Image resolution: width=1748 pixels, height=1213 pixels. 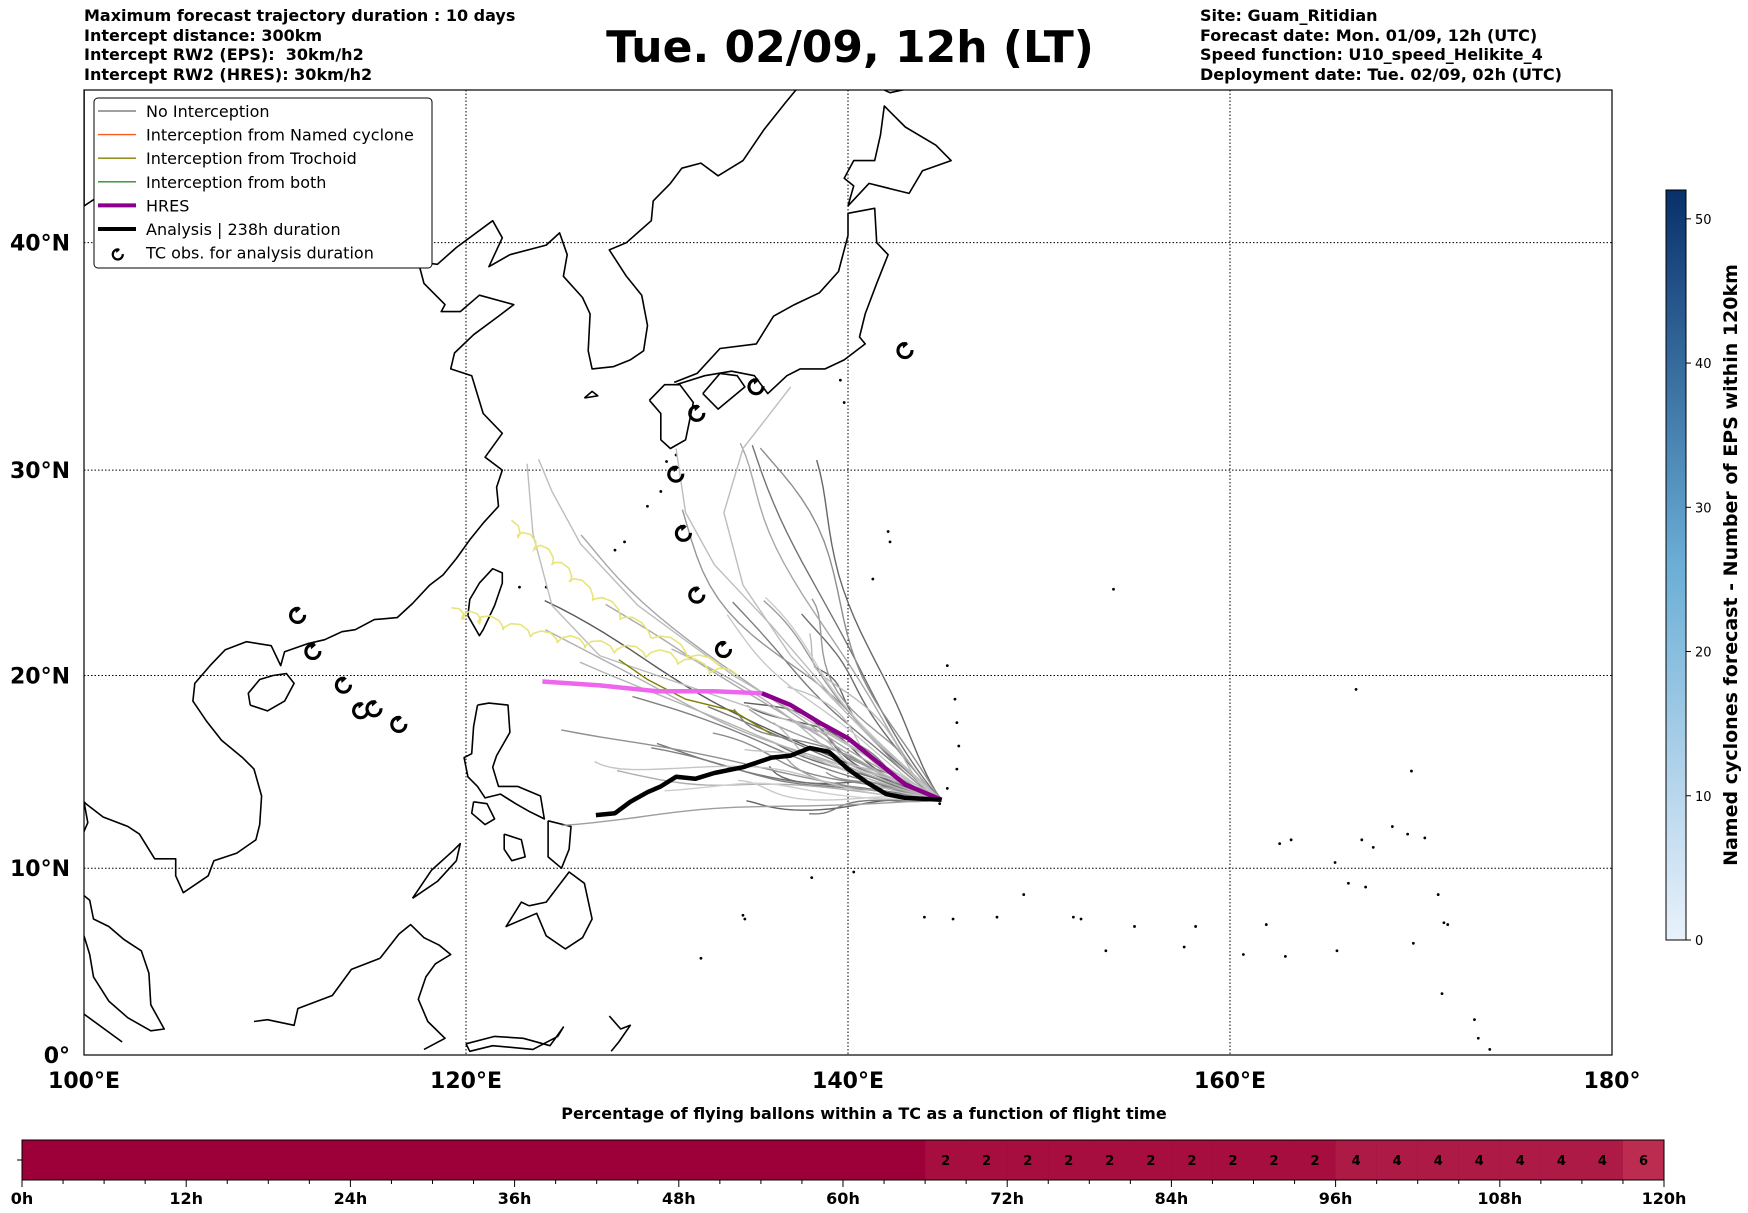 I want to click on analysis-track, so click(x=768, y=781).